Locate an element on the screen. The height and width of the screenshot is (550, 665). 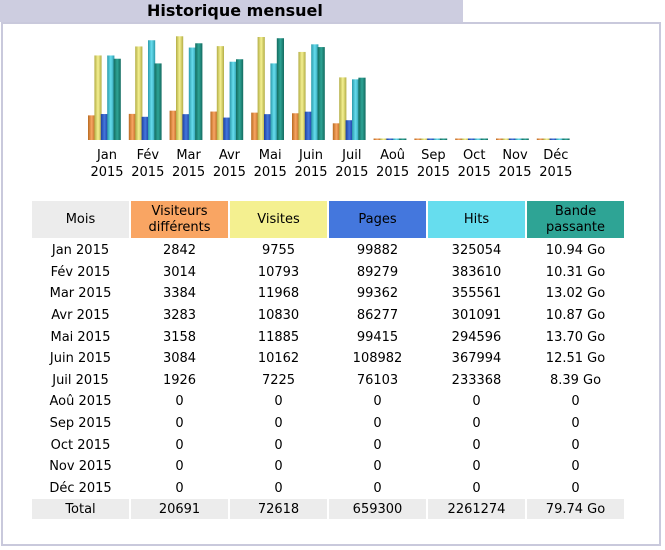
x-tick-month: Oct is located at coordinates (474, 155).